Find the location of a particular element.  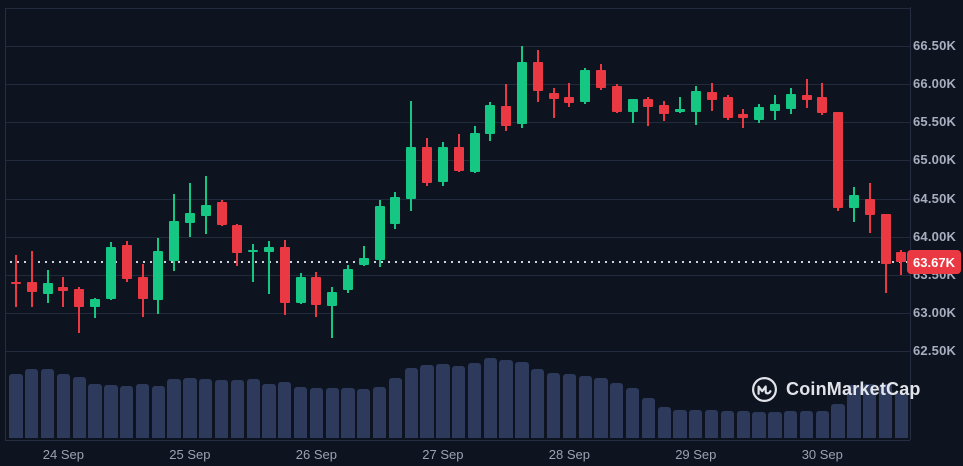

price-axis-label: 66.00K is located at coordinates (935, 84).